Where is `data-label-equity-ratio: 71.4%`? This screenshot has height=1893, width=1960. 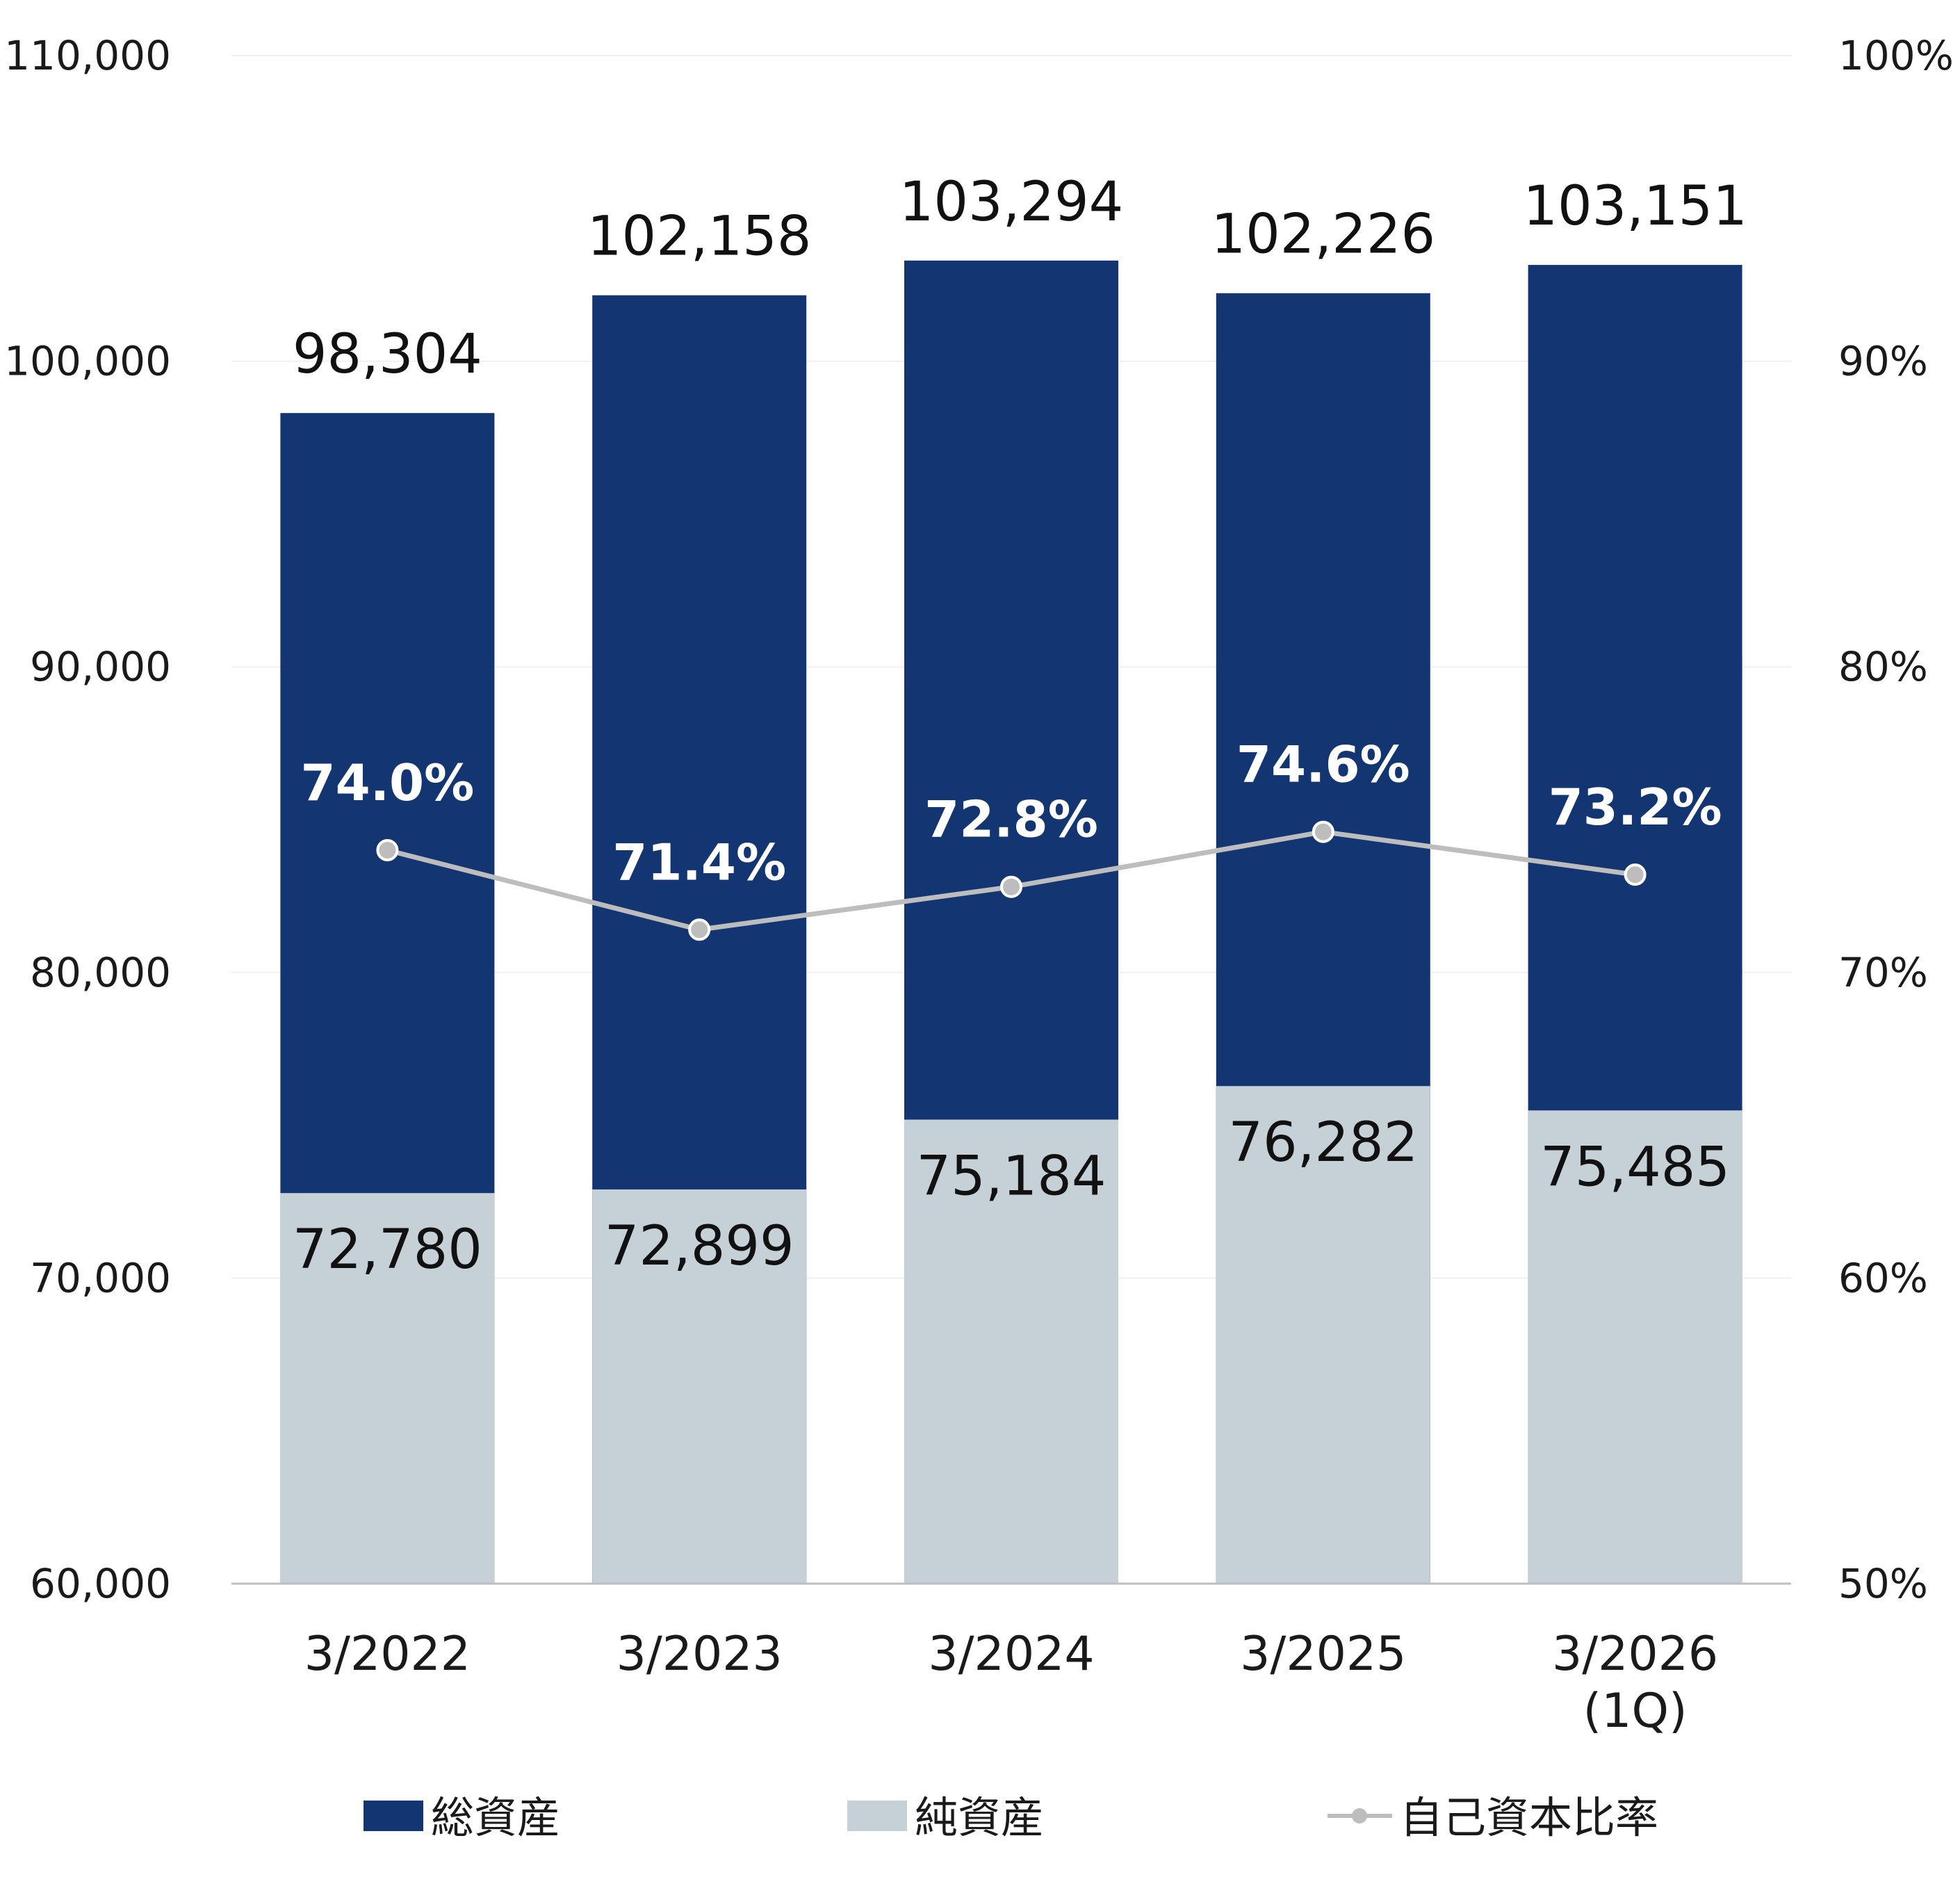 data-label-equity-ratio: 71.4% is located at coordinates (699, 862).